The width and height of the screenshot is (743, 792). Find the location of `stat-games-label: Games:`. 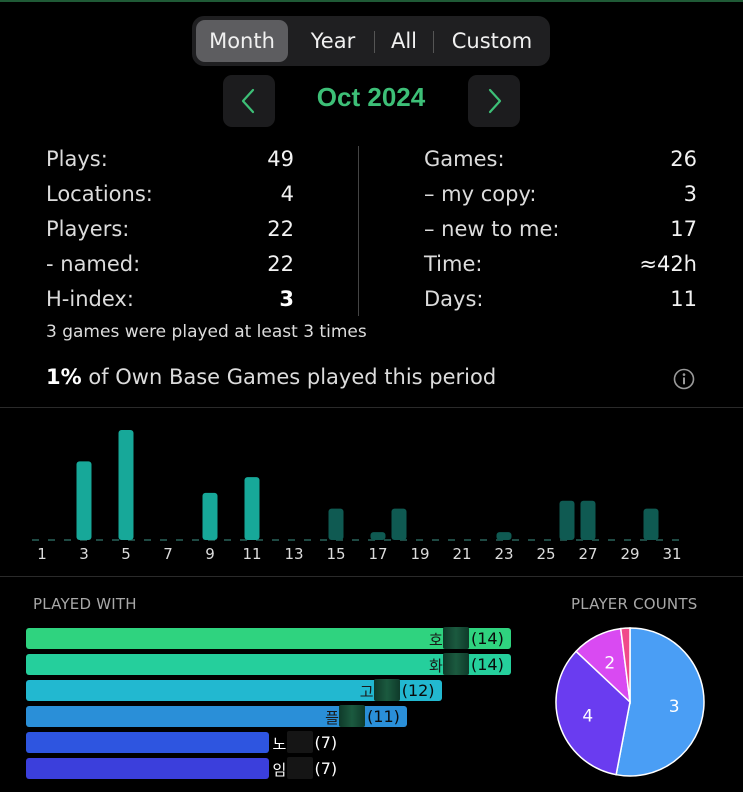

stat-games-label: Games: is located at coordinates (464, 159).